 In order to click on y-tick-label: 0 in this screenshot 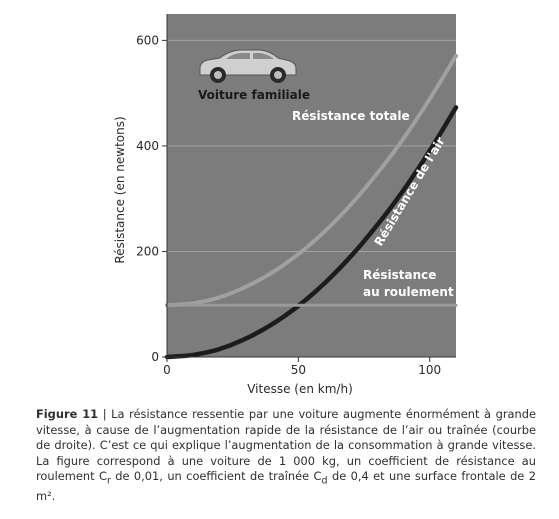, I will do `click(155, 357)`.